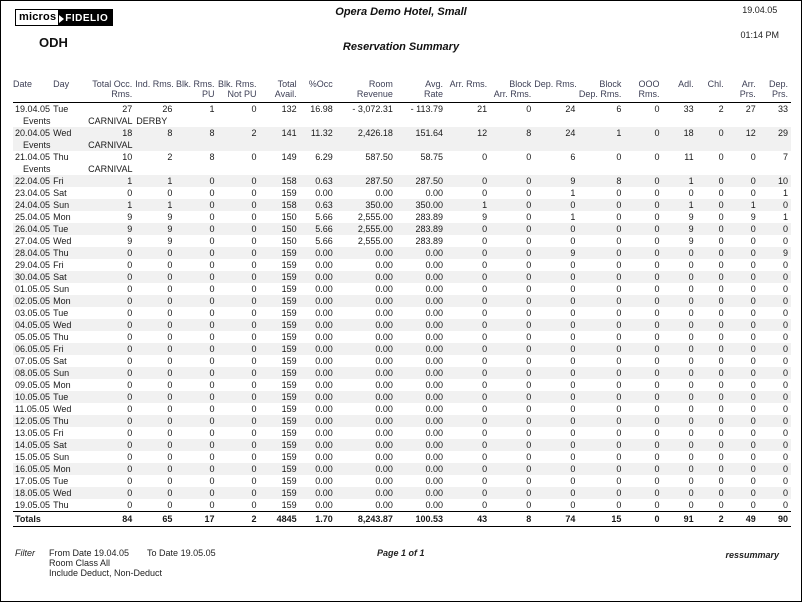  I want to click on day-cell: Thu, so click(61, 421).